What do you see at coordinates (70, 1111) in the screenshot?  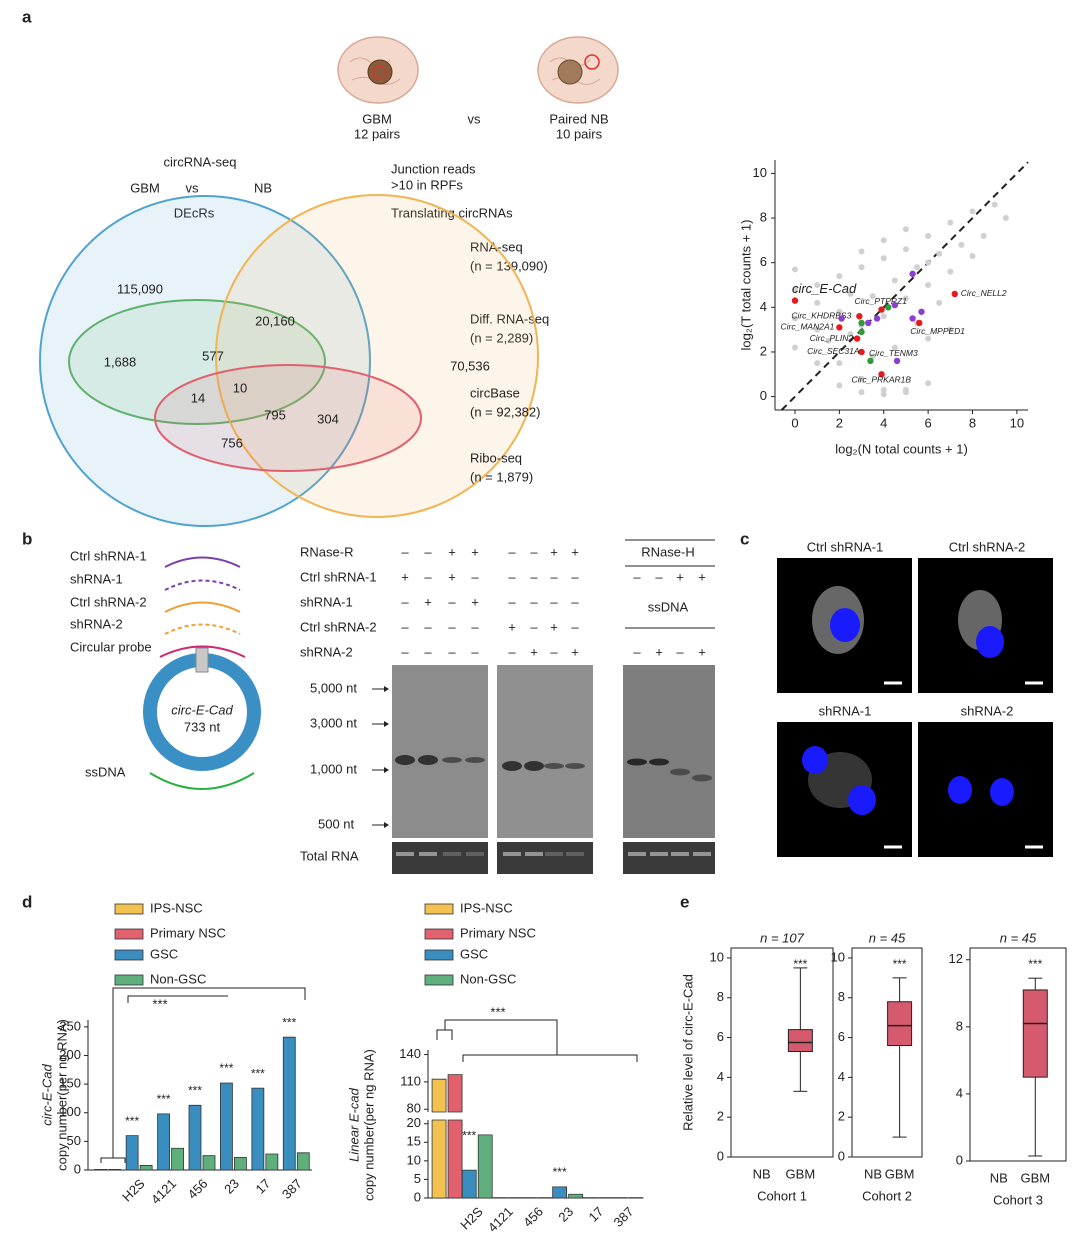 I see `y-tick-label: 100` at bounding box center [70, 1111].